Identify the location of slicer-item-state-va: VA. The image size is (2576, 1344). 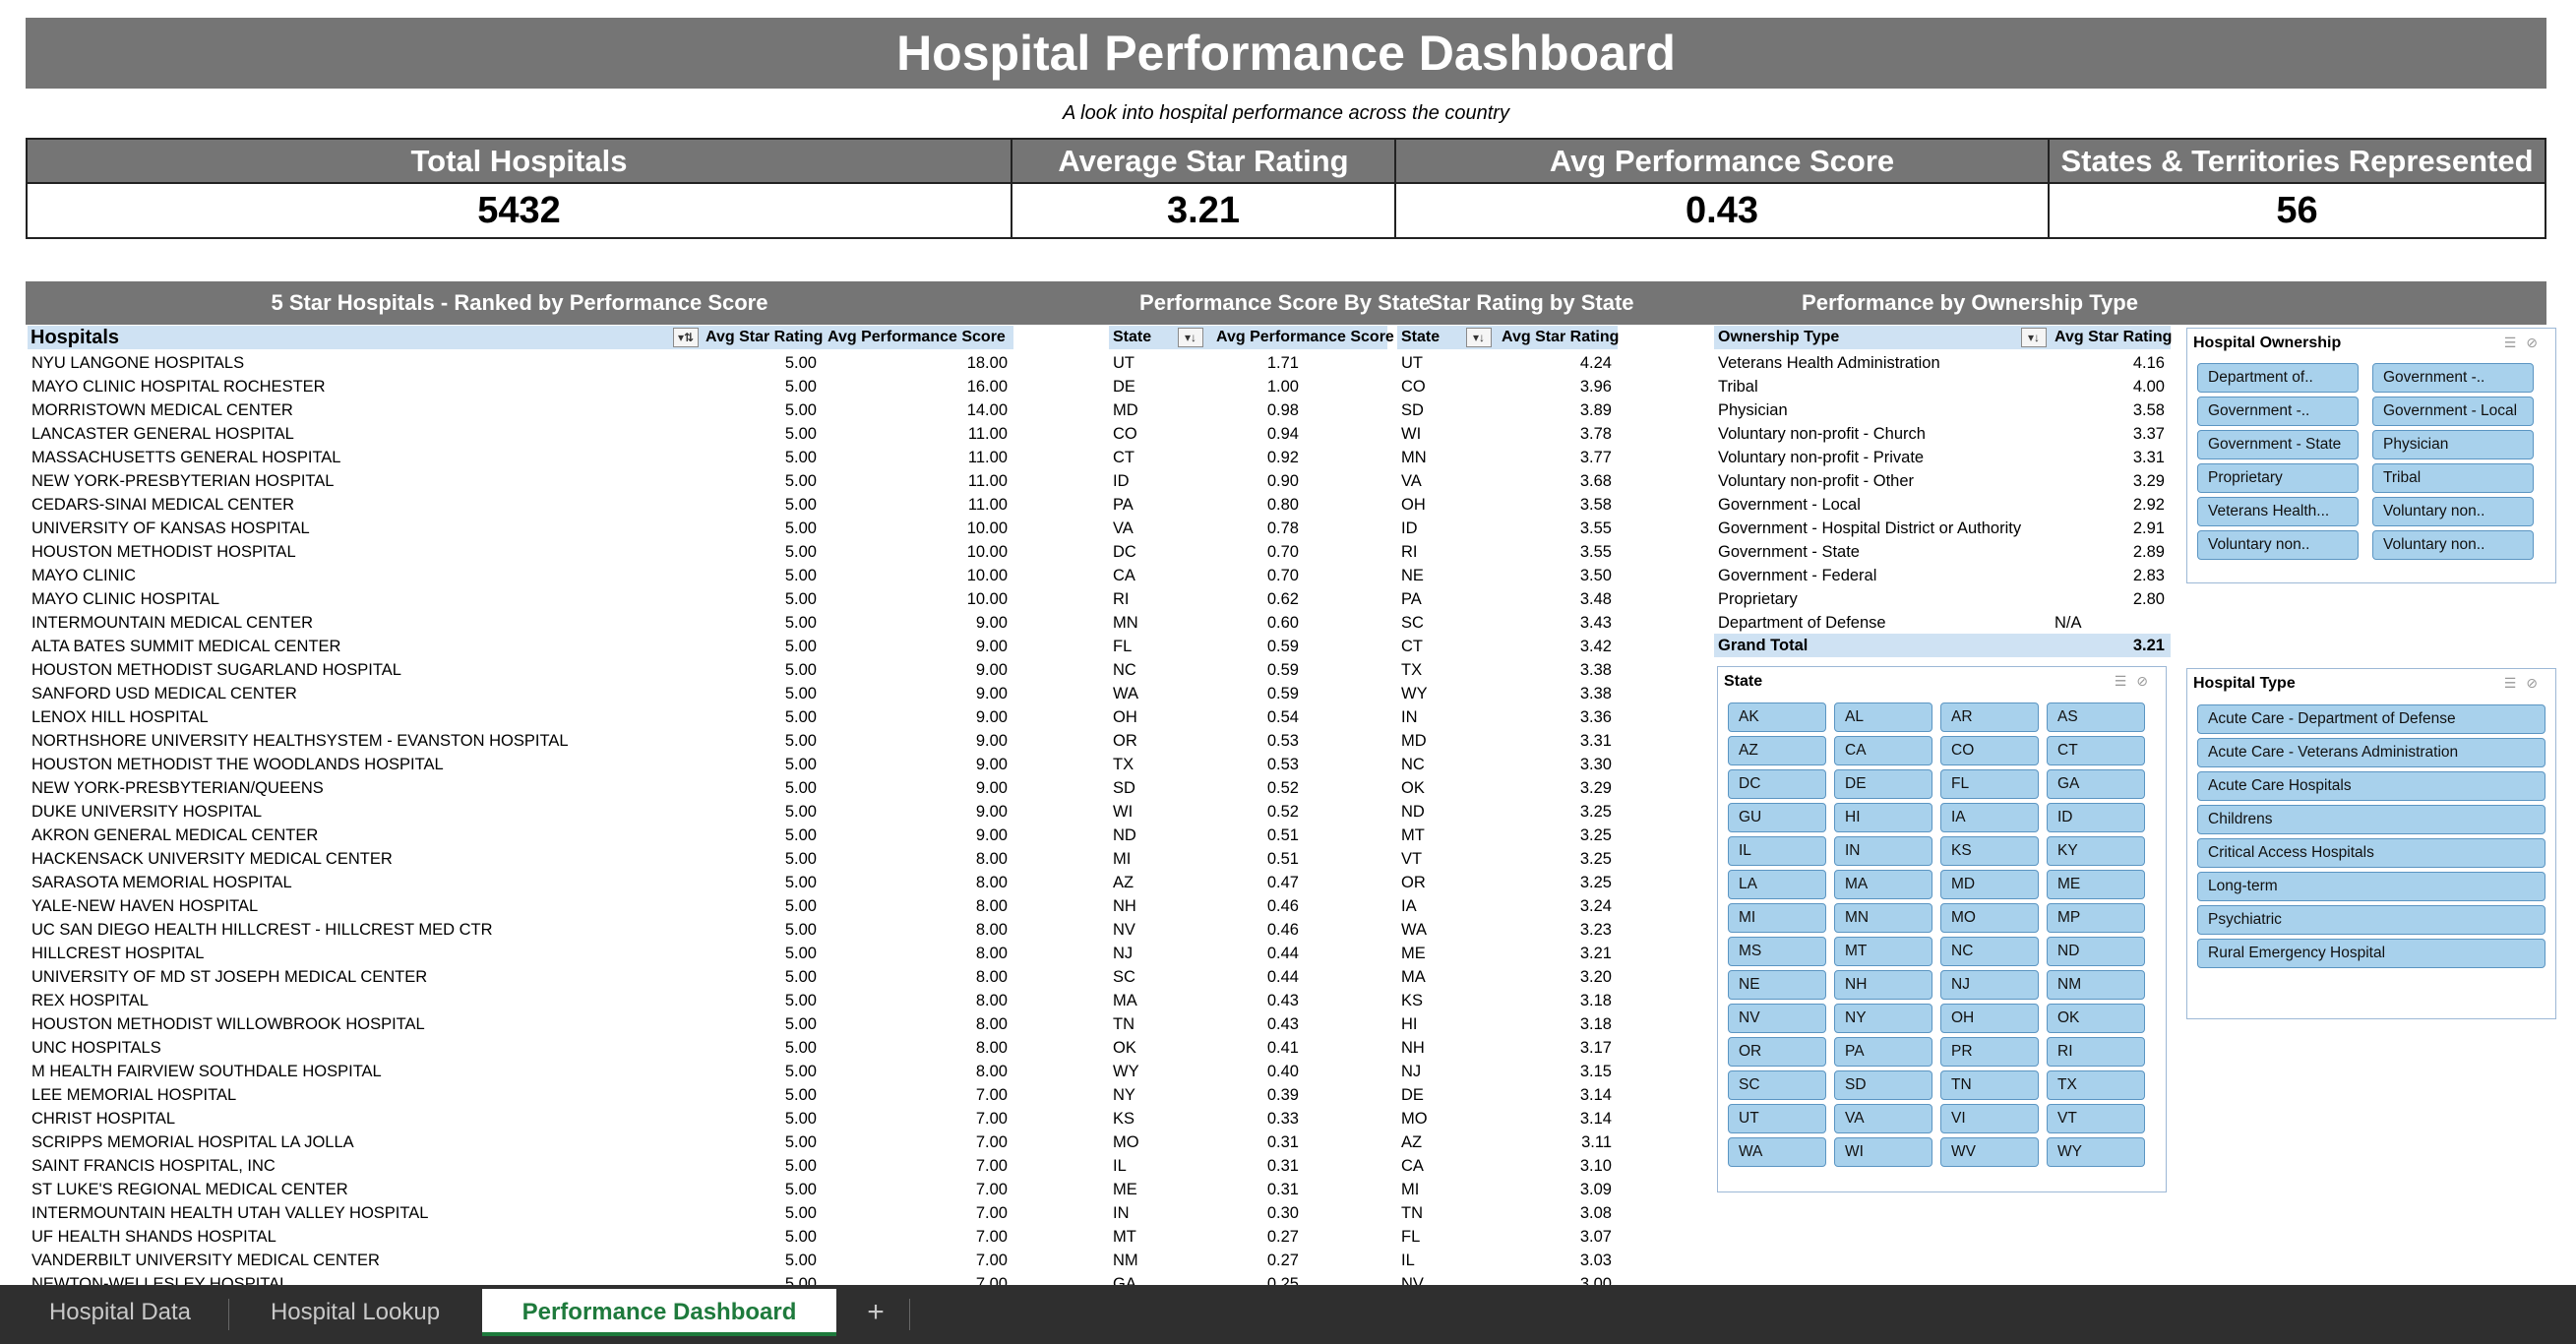
(1883, 1118).